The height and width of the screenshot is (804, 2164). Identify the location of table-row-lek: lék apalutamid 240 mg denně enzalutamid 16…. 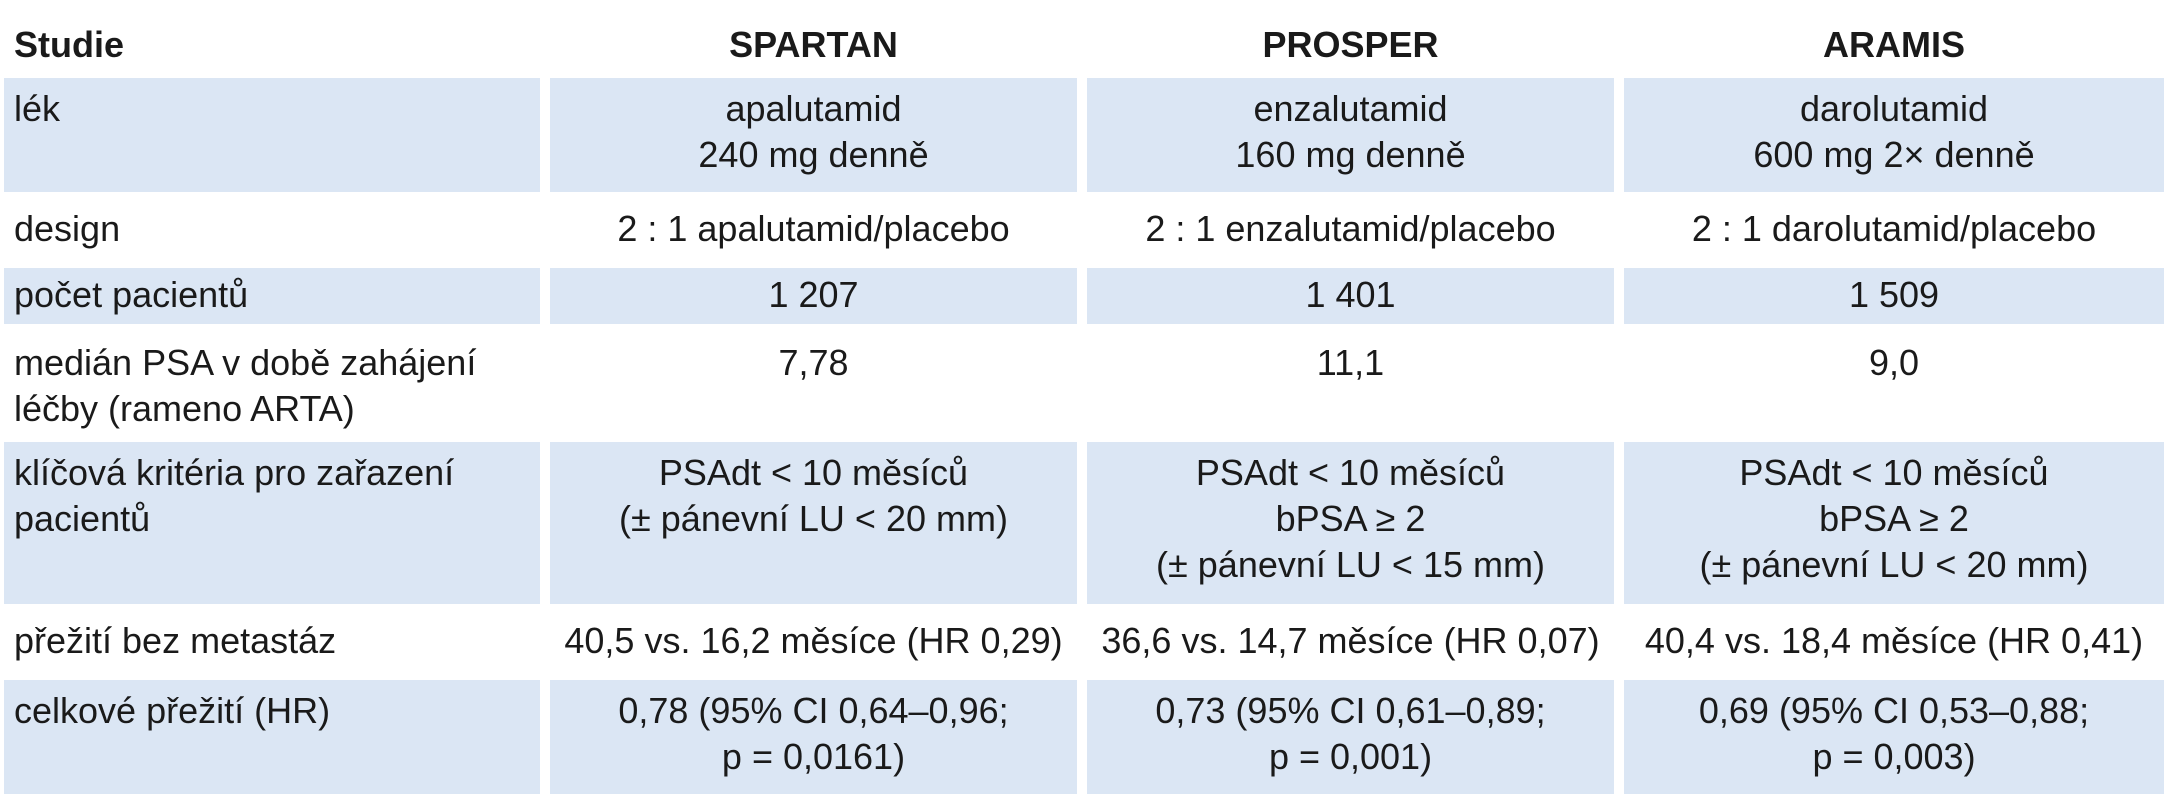
(1084, 135).